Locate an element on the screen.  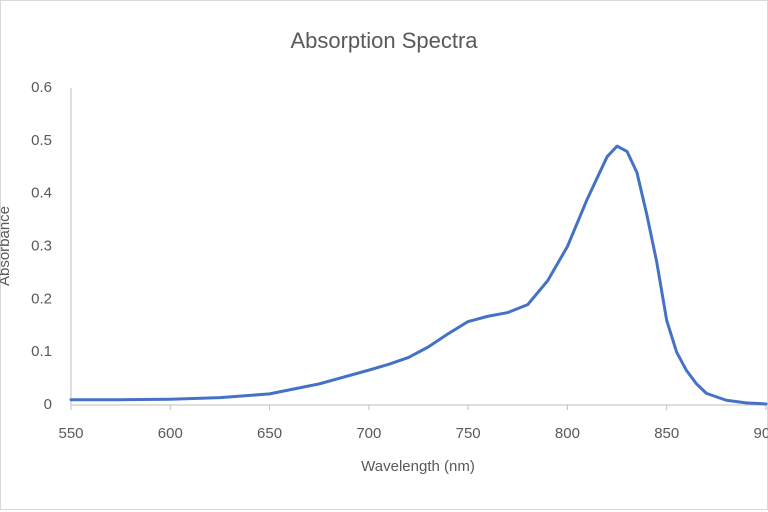
y-tick-label: 0.6 is located at coordinates (41, 87).